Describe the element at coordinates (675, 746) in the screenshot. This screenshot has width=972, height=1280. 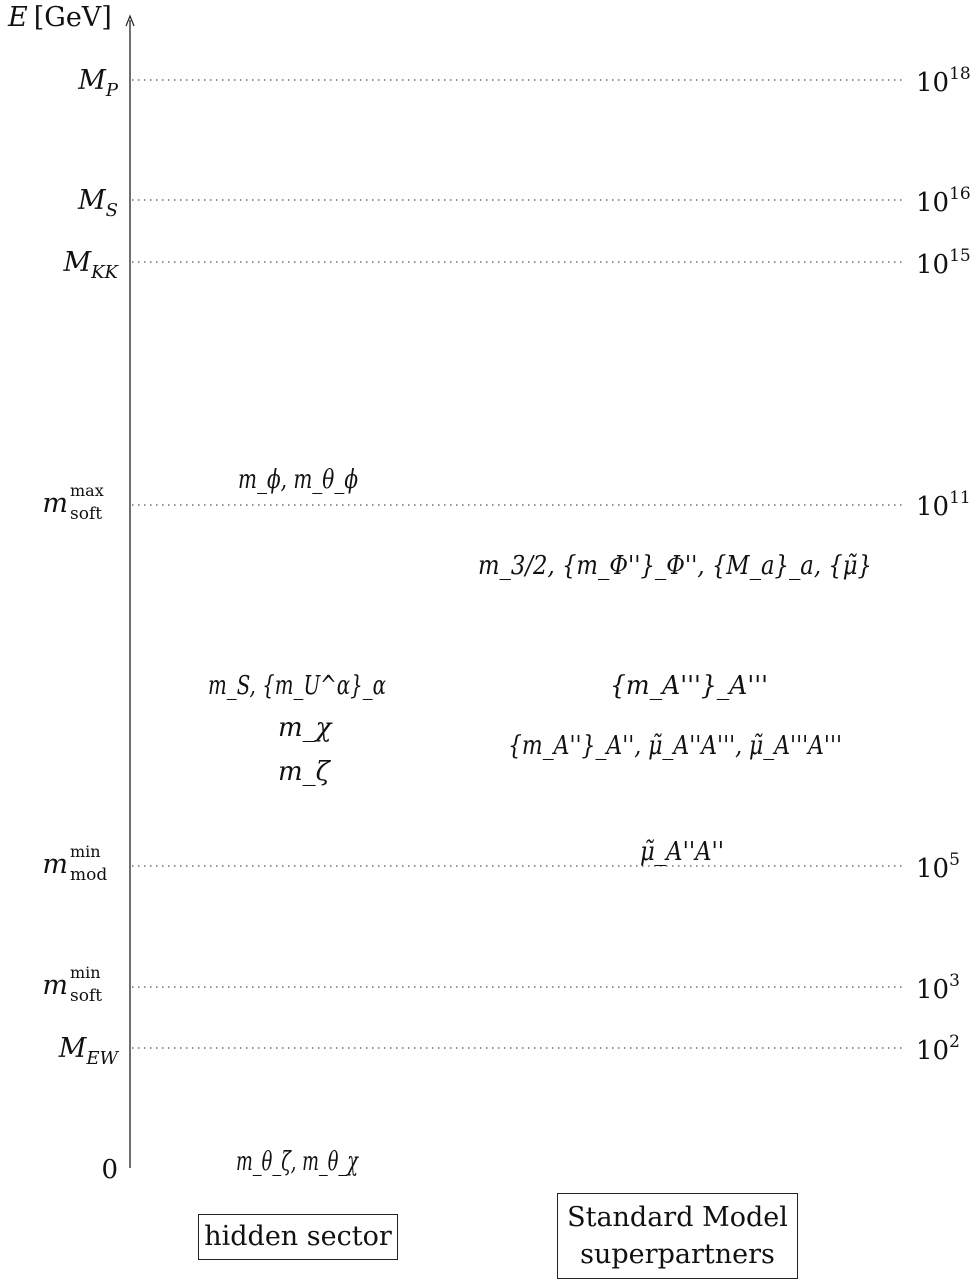
I see `sm-entry-mA2: {m_A''}_A'', μ̃_A''A''', μ̃_A'''A'''` at that location.